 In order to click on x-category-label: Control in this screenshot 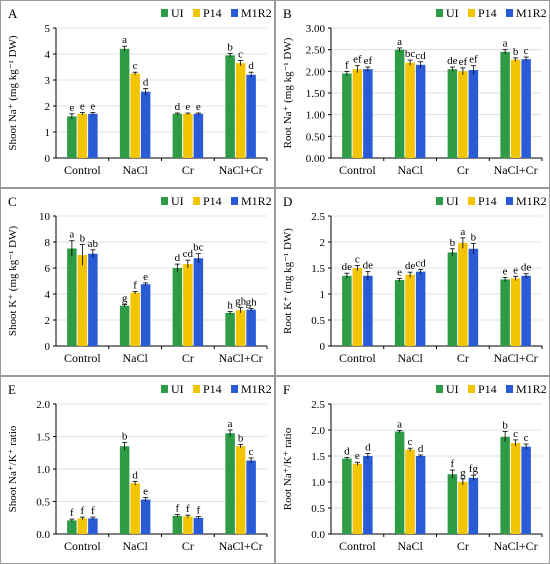, I will do `click(82, 170)`.